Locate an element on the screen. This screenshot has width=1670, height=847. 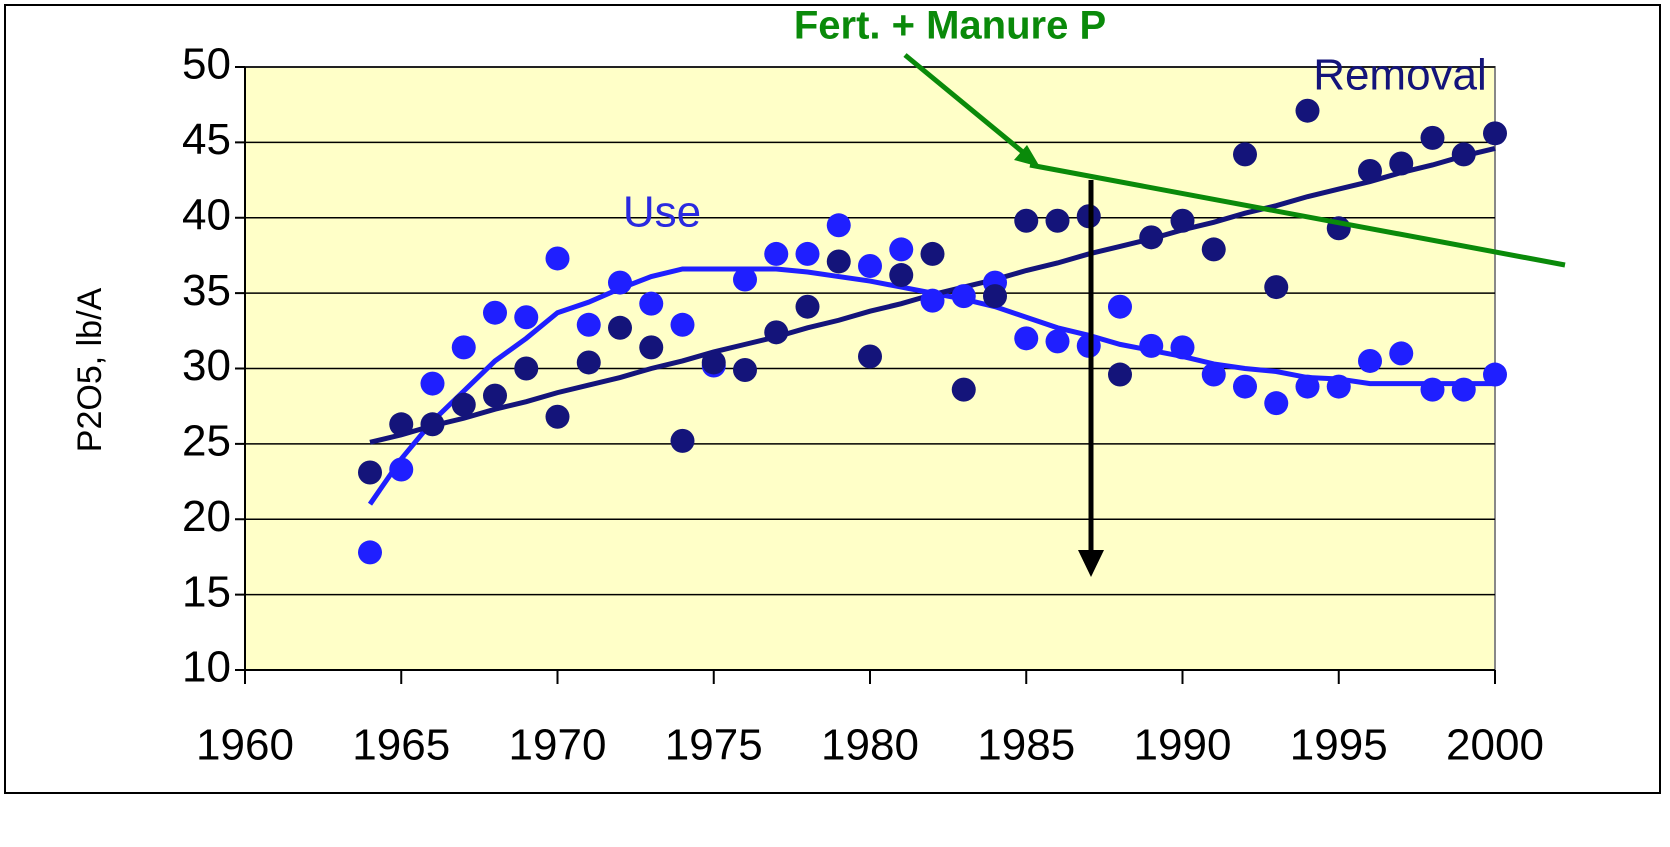
y-tick-label: 45 is located at coordinates (206, 139).